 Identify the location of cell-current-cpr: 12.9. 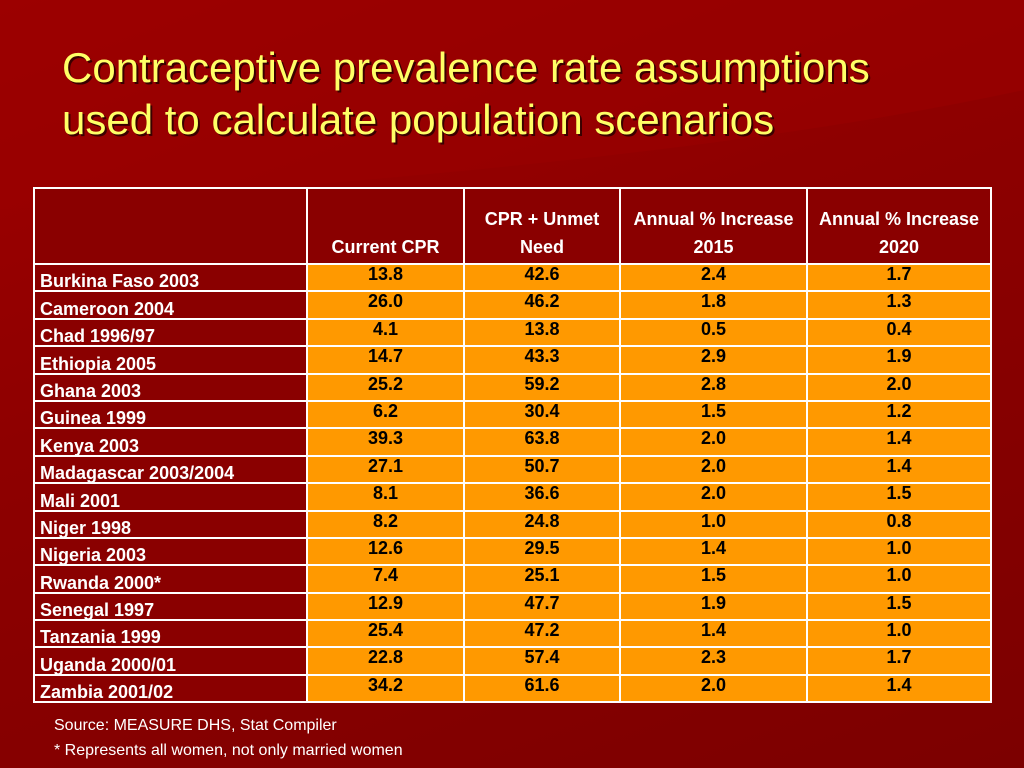
(385, 606).